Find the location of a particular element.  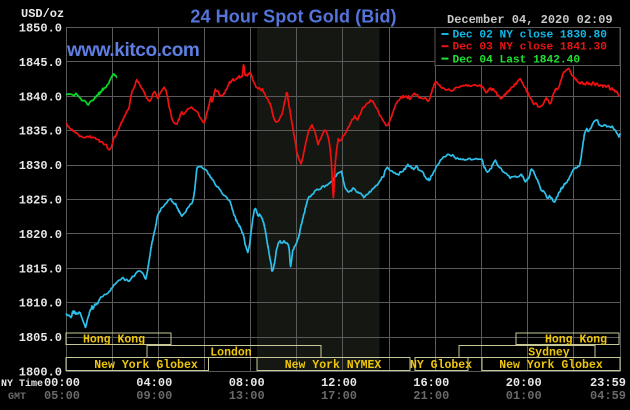

svg-text: New York NYMEX is located at coordinates (333, 365).